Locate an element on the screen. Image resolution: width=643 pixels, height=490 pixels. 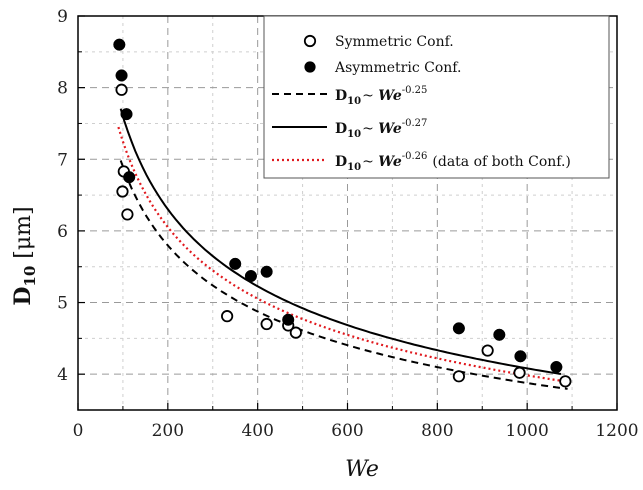
legend-label-symmetric: Symmetric Conf. is located at coordinates (394, 42).